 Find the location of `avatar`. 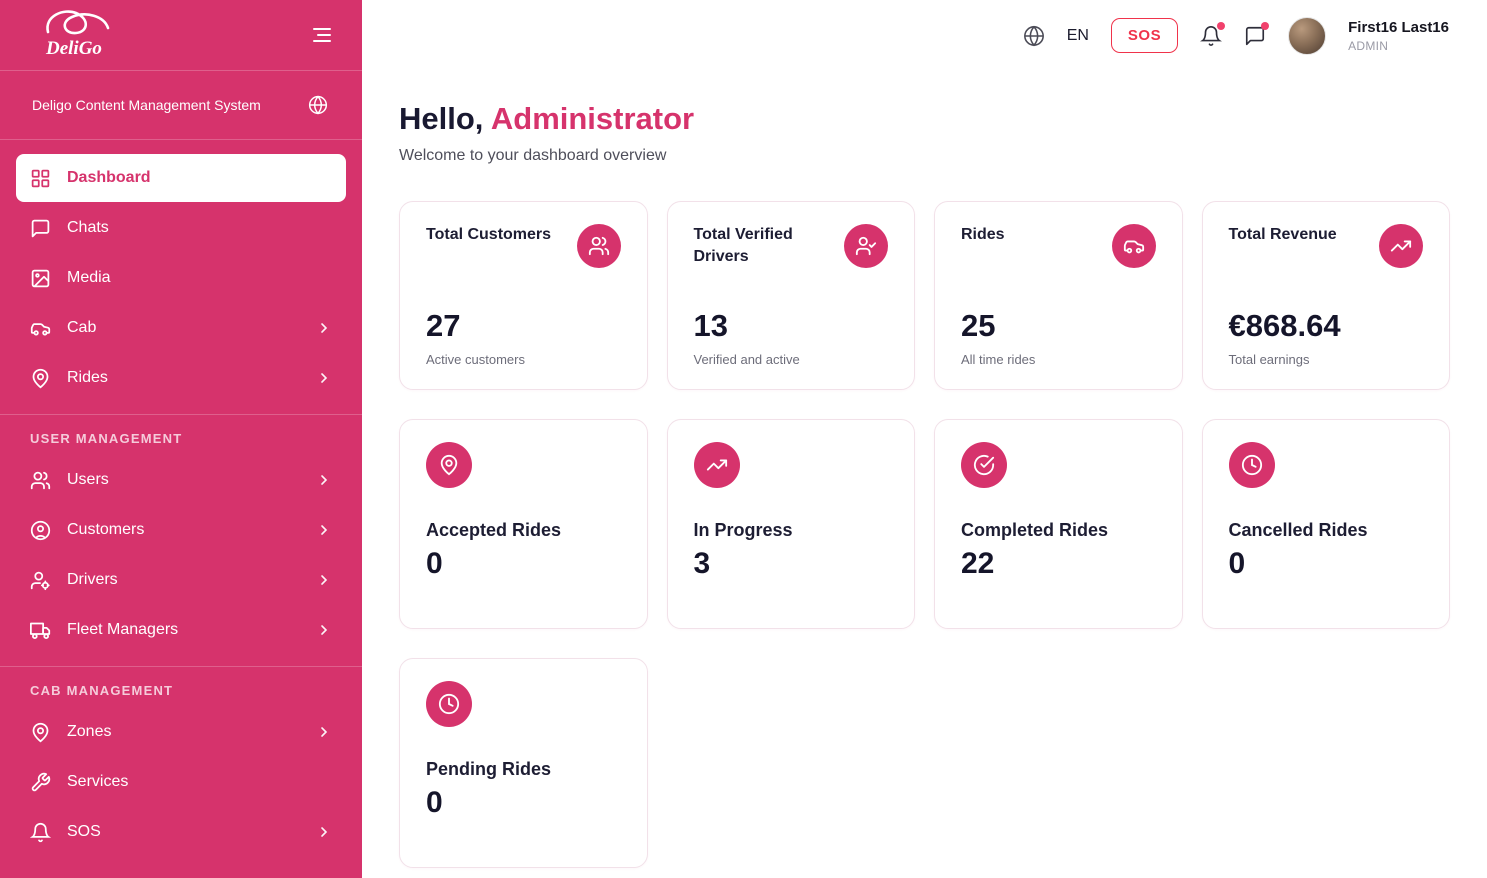

avatar is located at coordinates (1307, 35).